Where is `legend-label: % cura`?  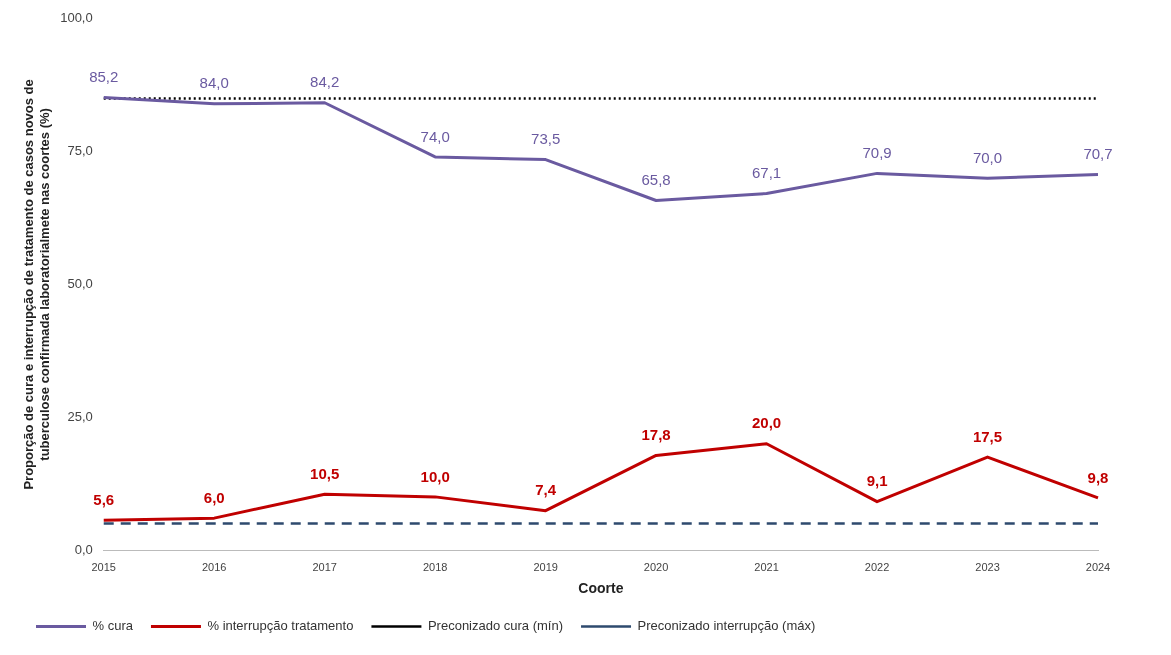 legend-label: % cura is located at coordinates (113, 626).